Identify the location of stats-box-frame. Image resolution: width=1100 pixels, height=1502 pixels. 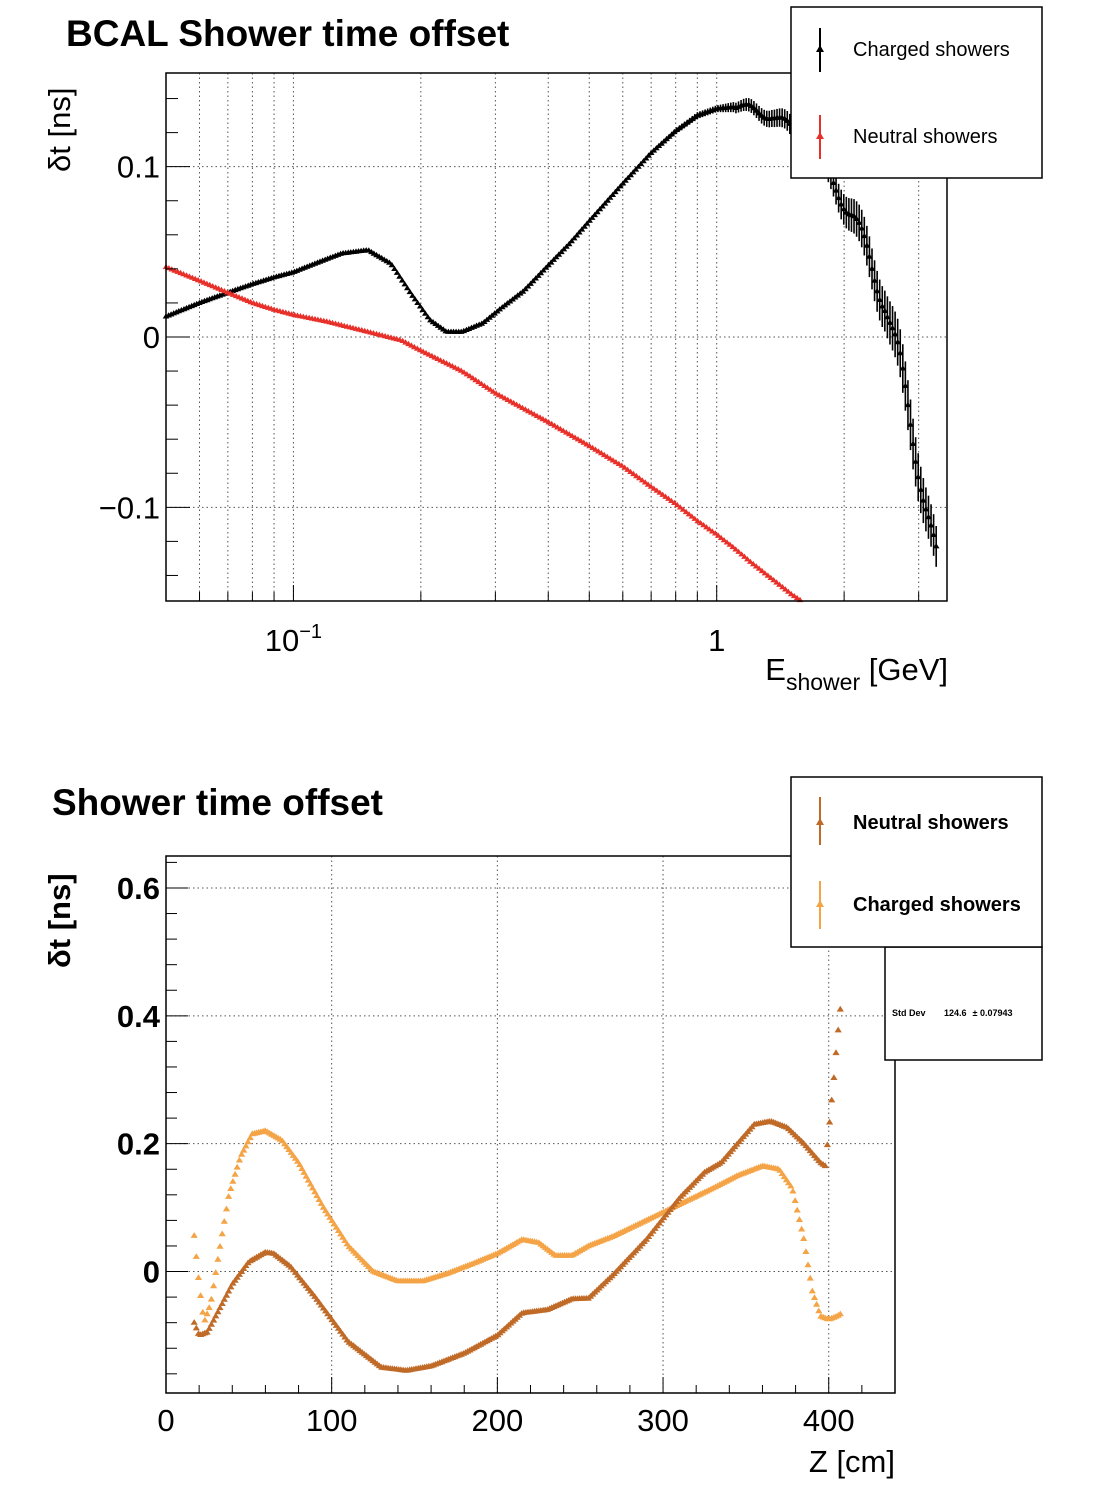
(963, 1003).